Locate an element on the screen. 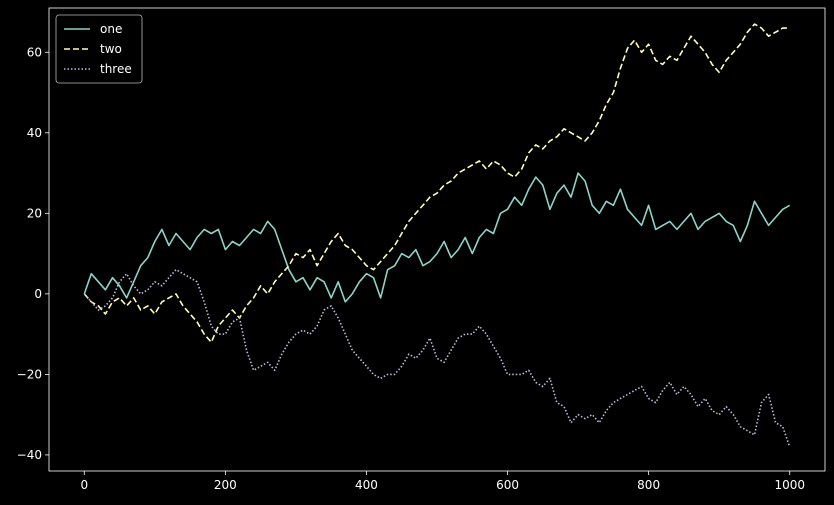 The height and width of the screenshot is (505, 834). y-tick-label: 40 is located at coordinates (34, 133).